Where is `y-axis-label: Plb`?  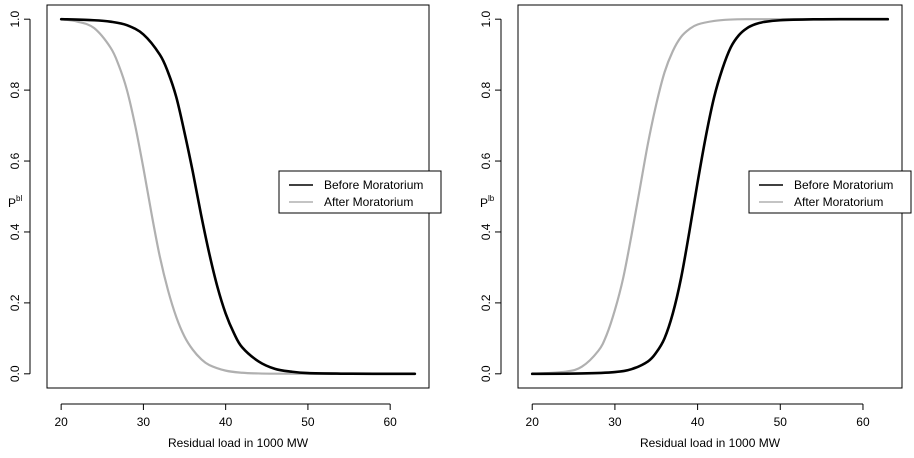 y-axis-label: Plb is located at coordinates (487, 202).